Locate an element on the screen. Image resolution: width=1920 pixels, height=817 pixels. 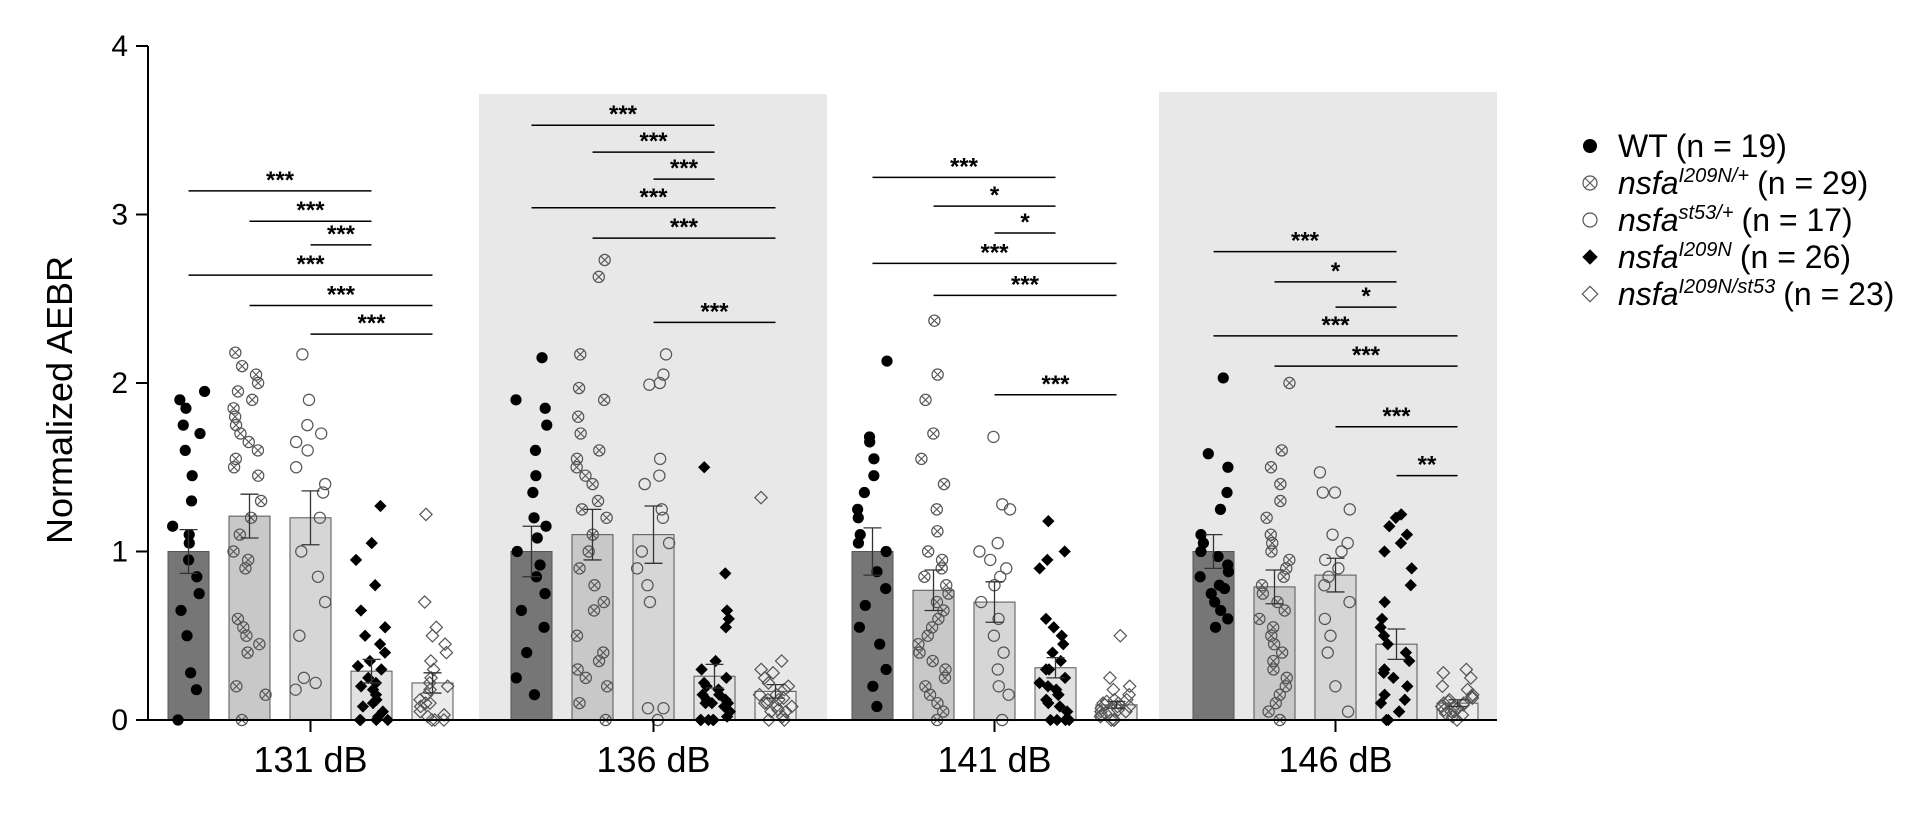
point-het-0-17-ring is located at coordinates (258, 450).